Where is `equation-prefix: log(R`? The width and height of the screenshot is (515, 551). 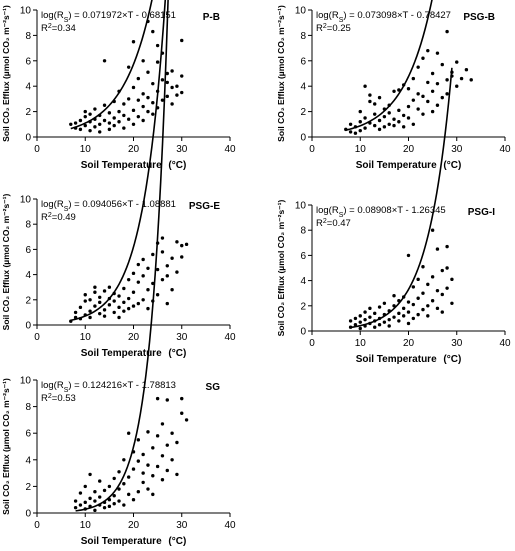
equation-prefix: log(R is located at coordinates (52, 15).